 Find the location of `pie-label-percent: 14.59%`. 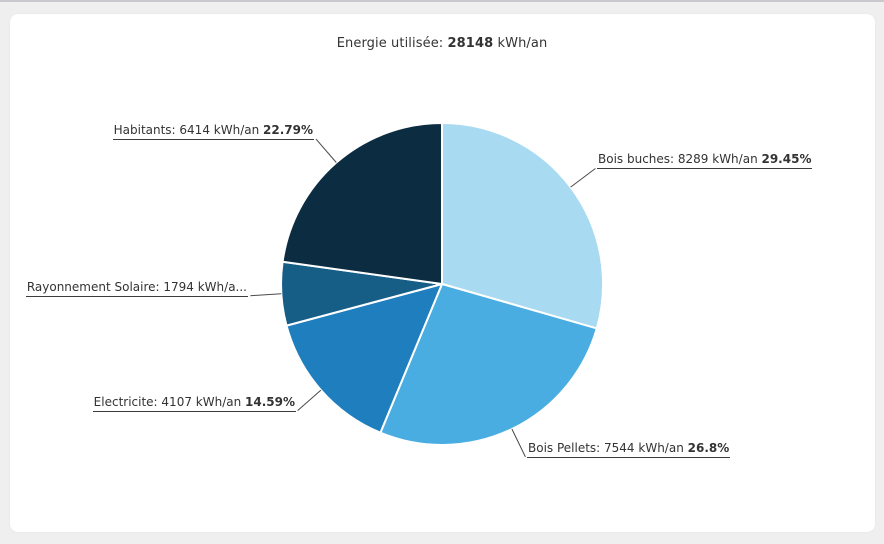

pie-label-percent: 14.59% is located at coordinates (270, 402).